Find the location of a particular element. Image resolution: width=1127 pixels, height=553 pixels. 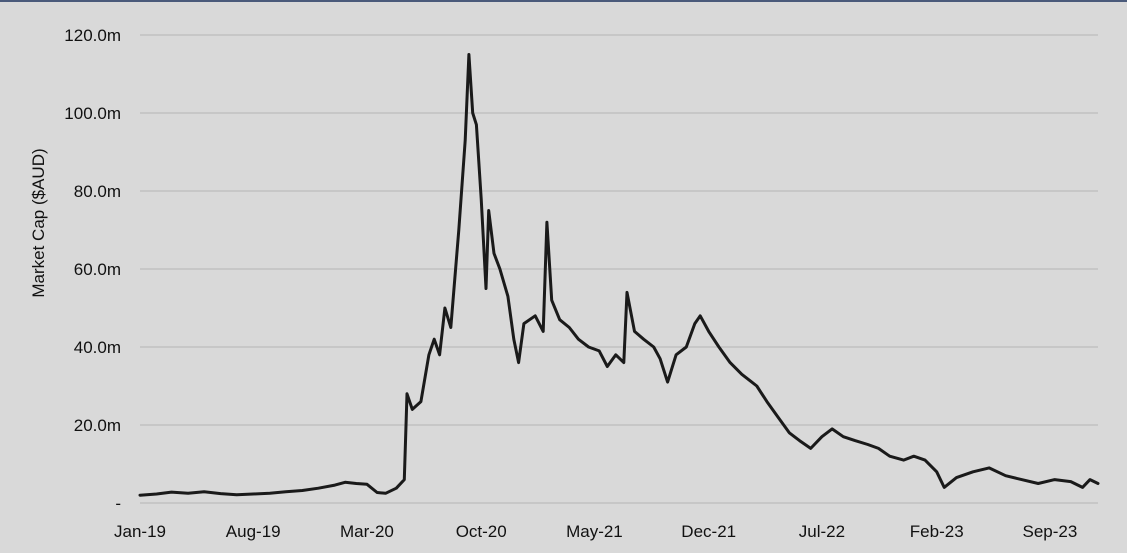

y-tick-label: 100.0m is located at coordinates (92, 113).